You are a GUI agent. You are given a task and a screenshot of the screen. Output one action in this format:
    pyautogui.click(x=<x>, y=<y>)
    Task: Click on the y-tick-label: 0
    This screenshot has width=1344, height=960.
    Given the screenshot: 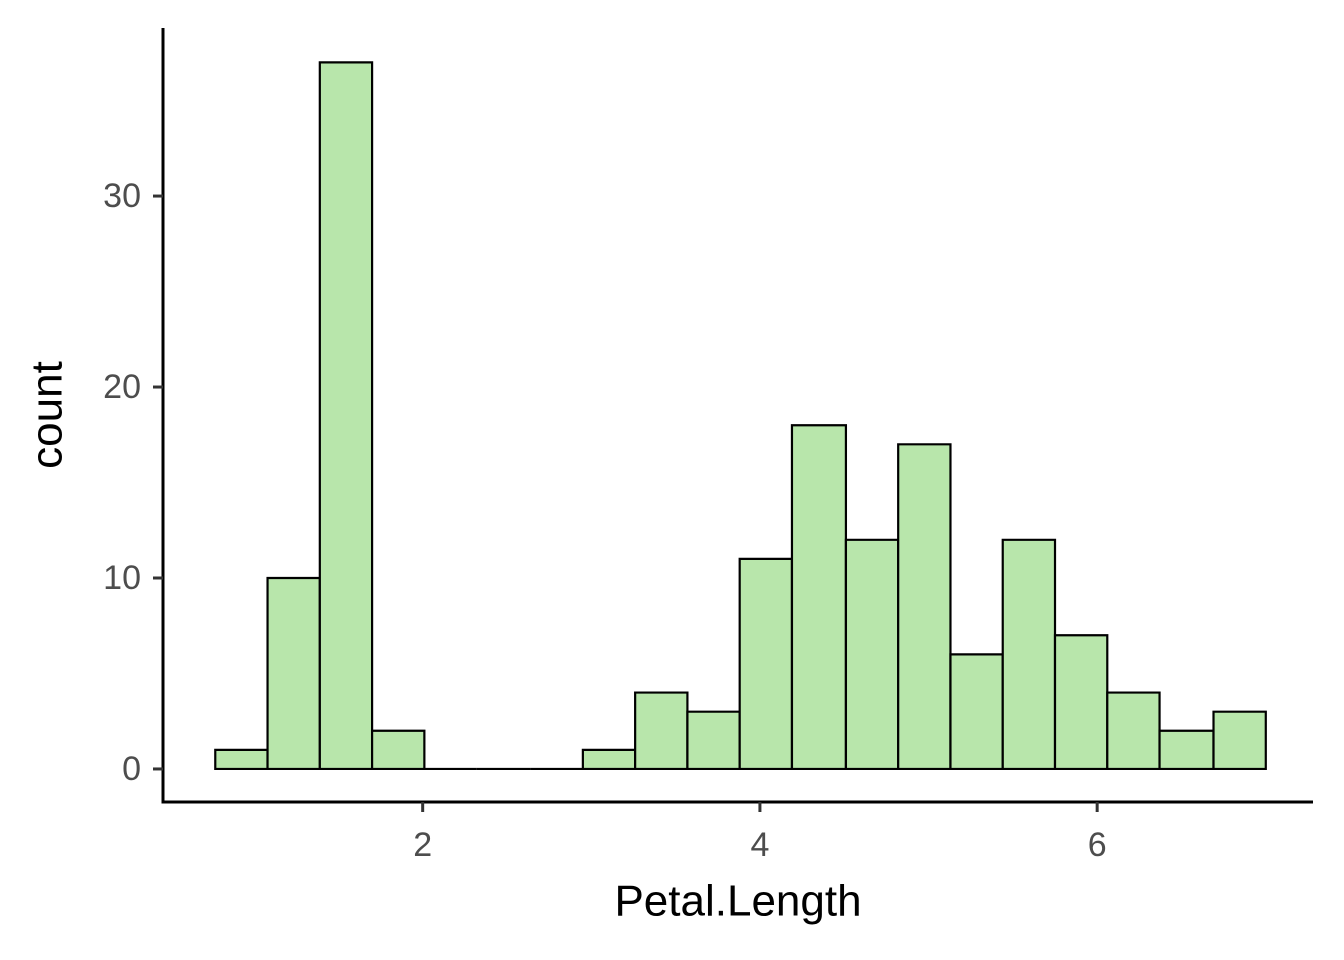 What is the action you would take?
    pyautogui.click(x=131, y=769)
    